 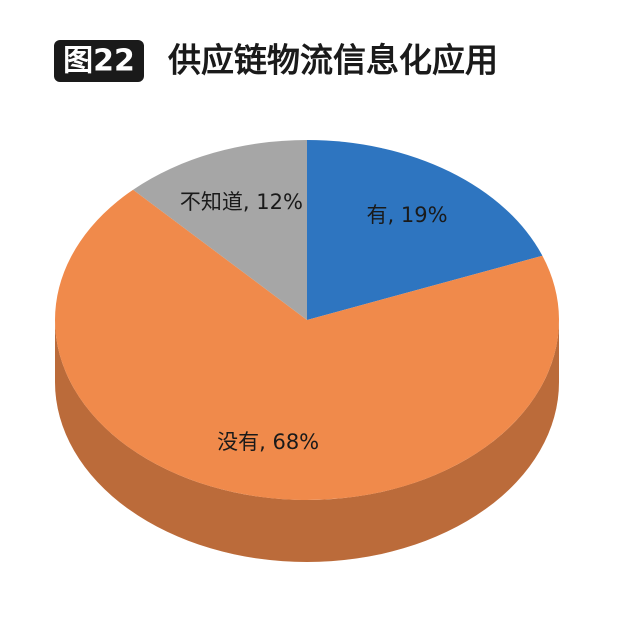 What do you see at coordinates (407, 215) in the screenshot?
I see `data-label: 有, 19%` at bounding box center [407, 215].